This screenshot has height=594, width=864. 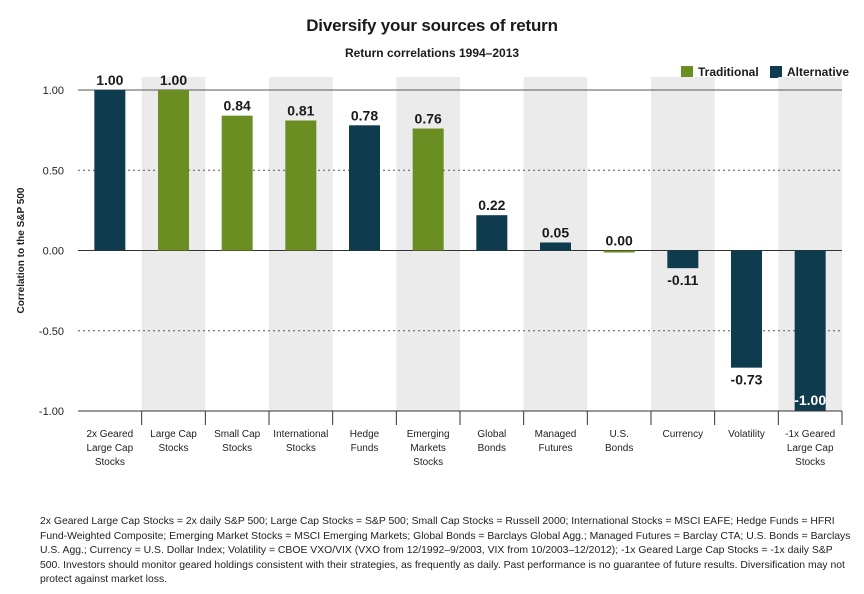 What do you see at coordinates (53, 91) in the screenshot?
I see `y-tick-label: 1.00` at bounding box center [53, 91].